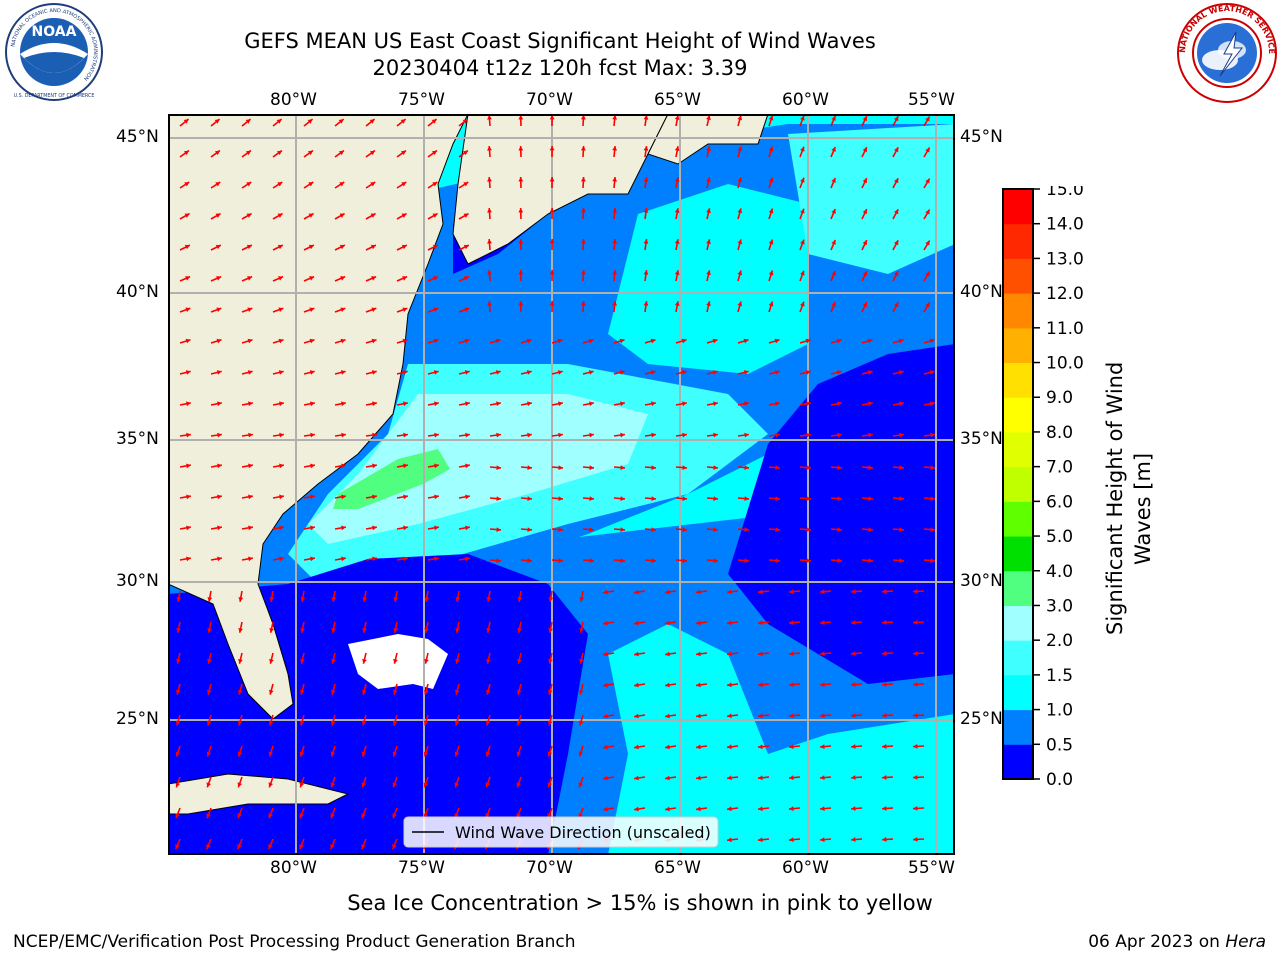 This screenshot has height=960, width=1280. I want to click on lon-label-bottom: 75°W, so click(421, 868).